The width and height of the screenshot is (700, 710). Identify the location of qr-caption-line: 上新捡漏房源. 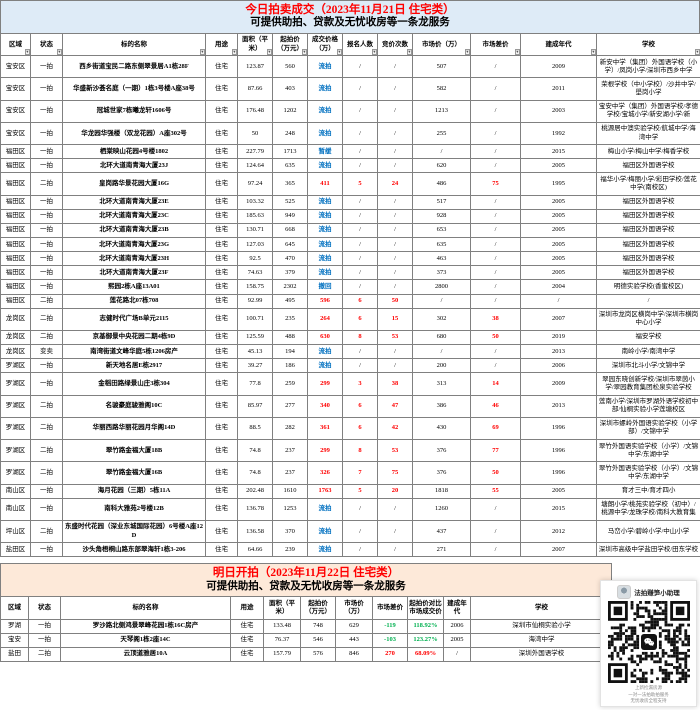
(648, 687).